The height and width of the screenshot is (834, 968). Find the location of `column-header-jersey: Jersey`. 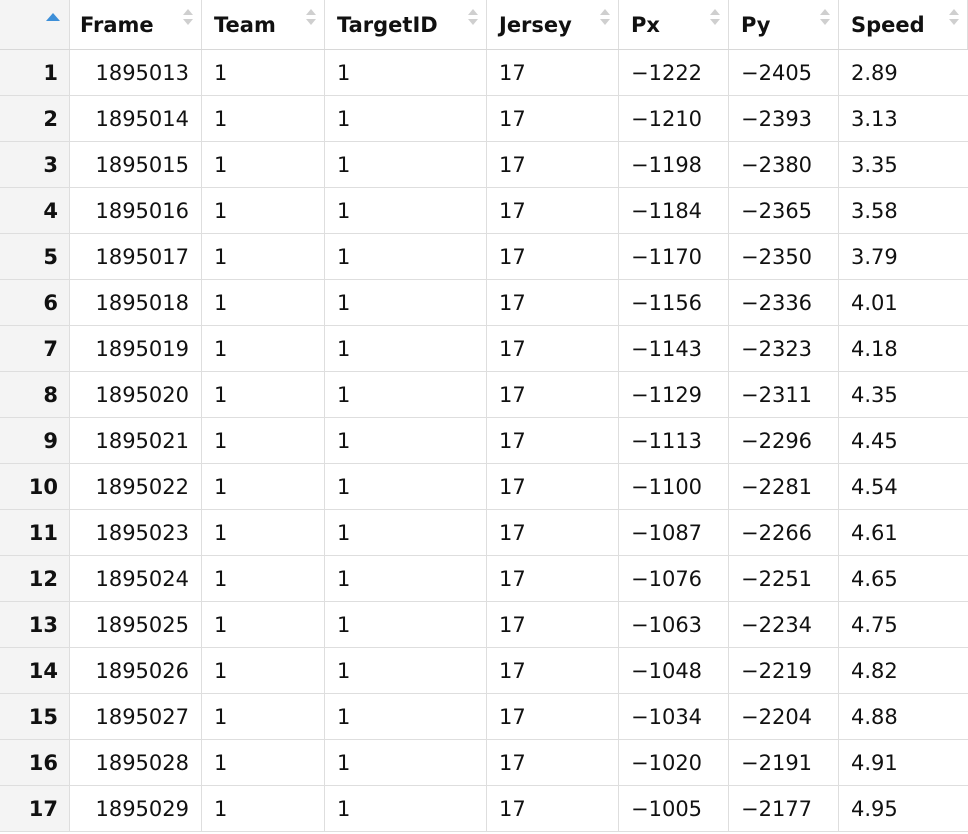

column-header-jersey: Jersey is located at coordinates (553, 24).